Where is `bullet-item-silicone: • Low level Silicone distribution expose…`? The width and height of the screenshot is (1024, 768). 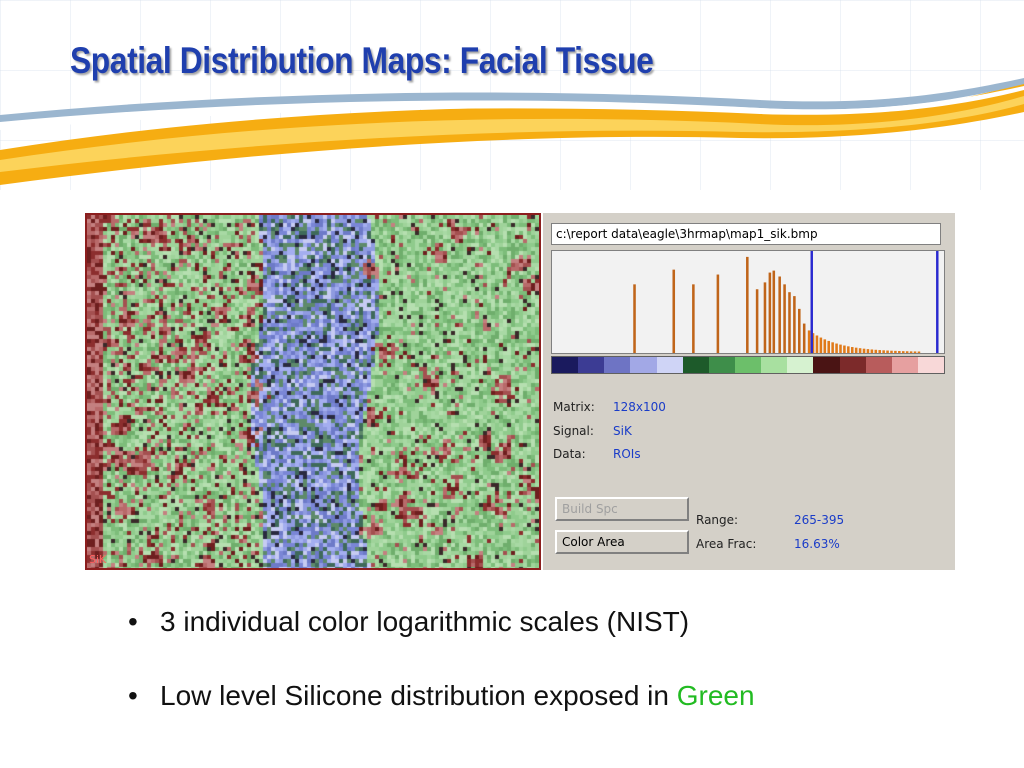 bullet-item-silicone: • Low level Silicone distribution expose… is located at coordinates (441, 696).